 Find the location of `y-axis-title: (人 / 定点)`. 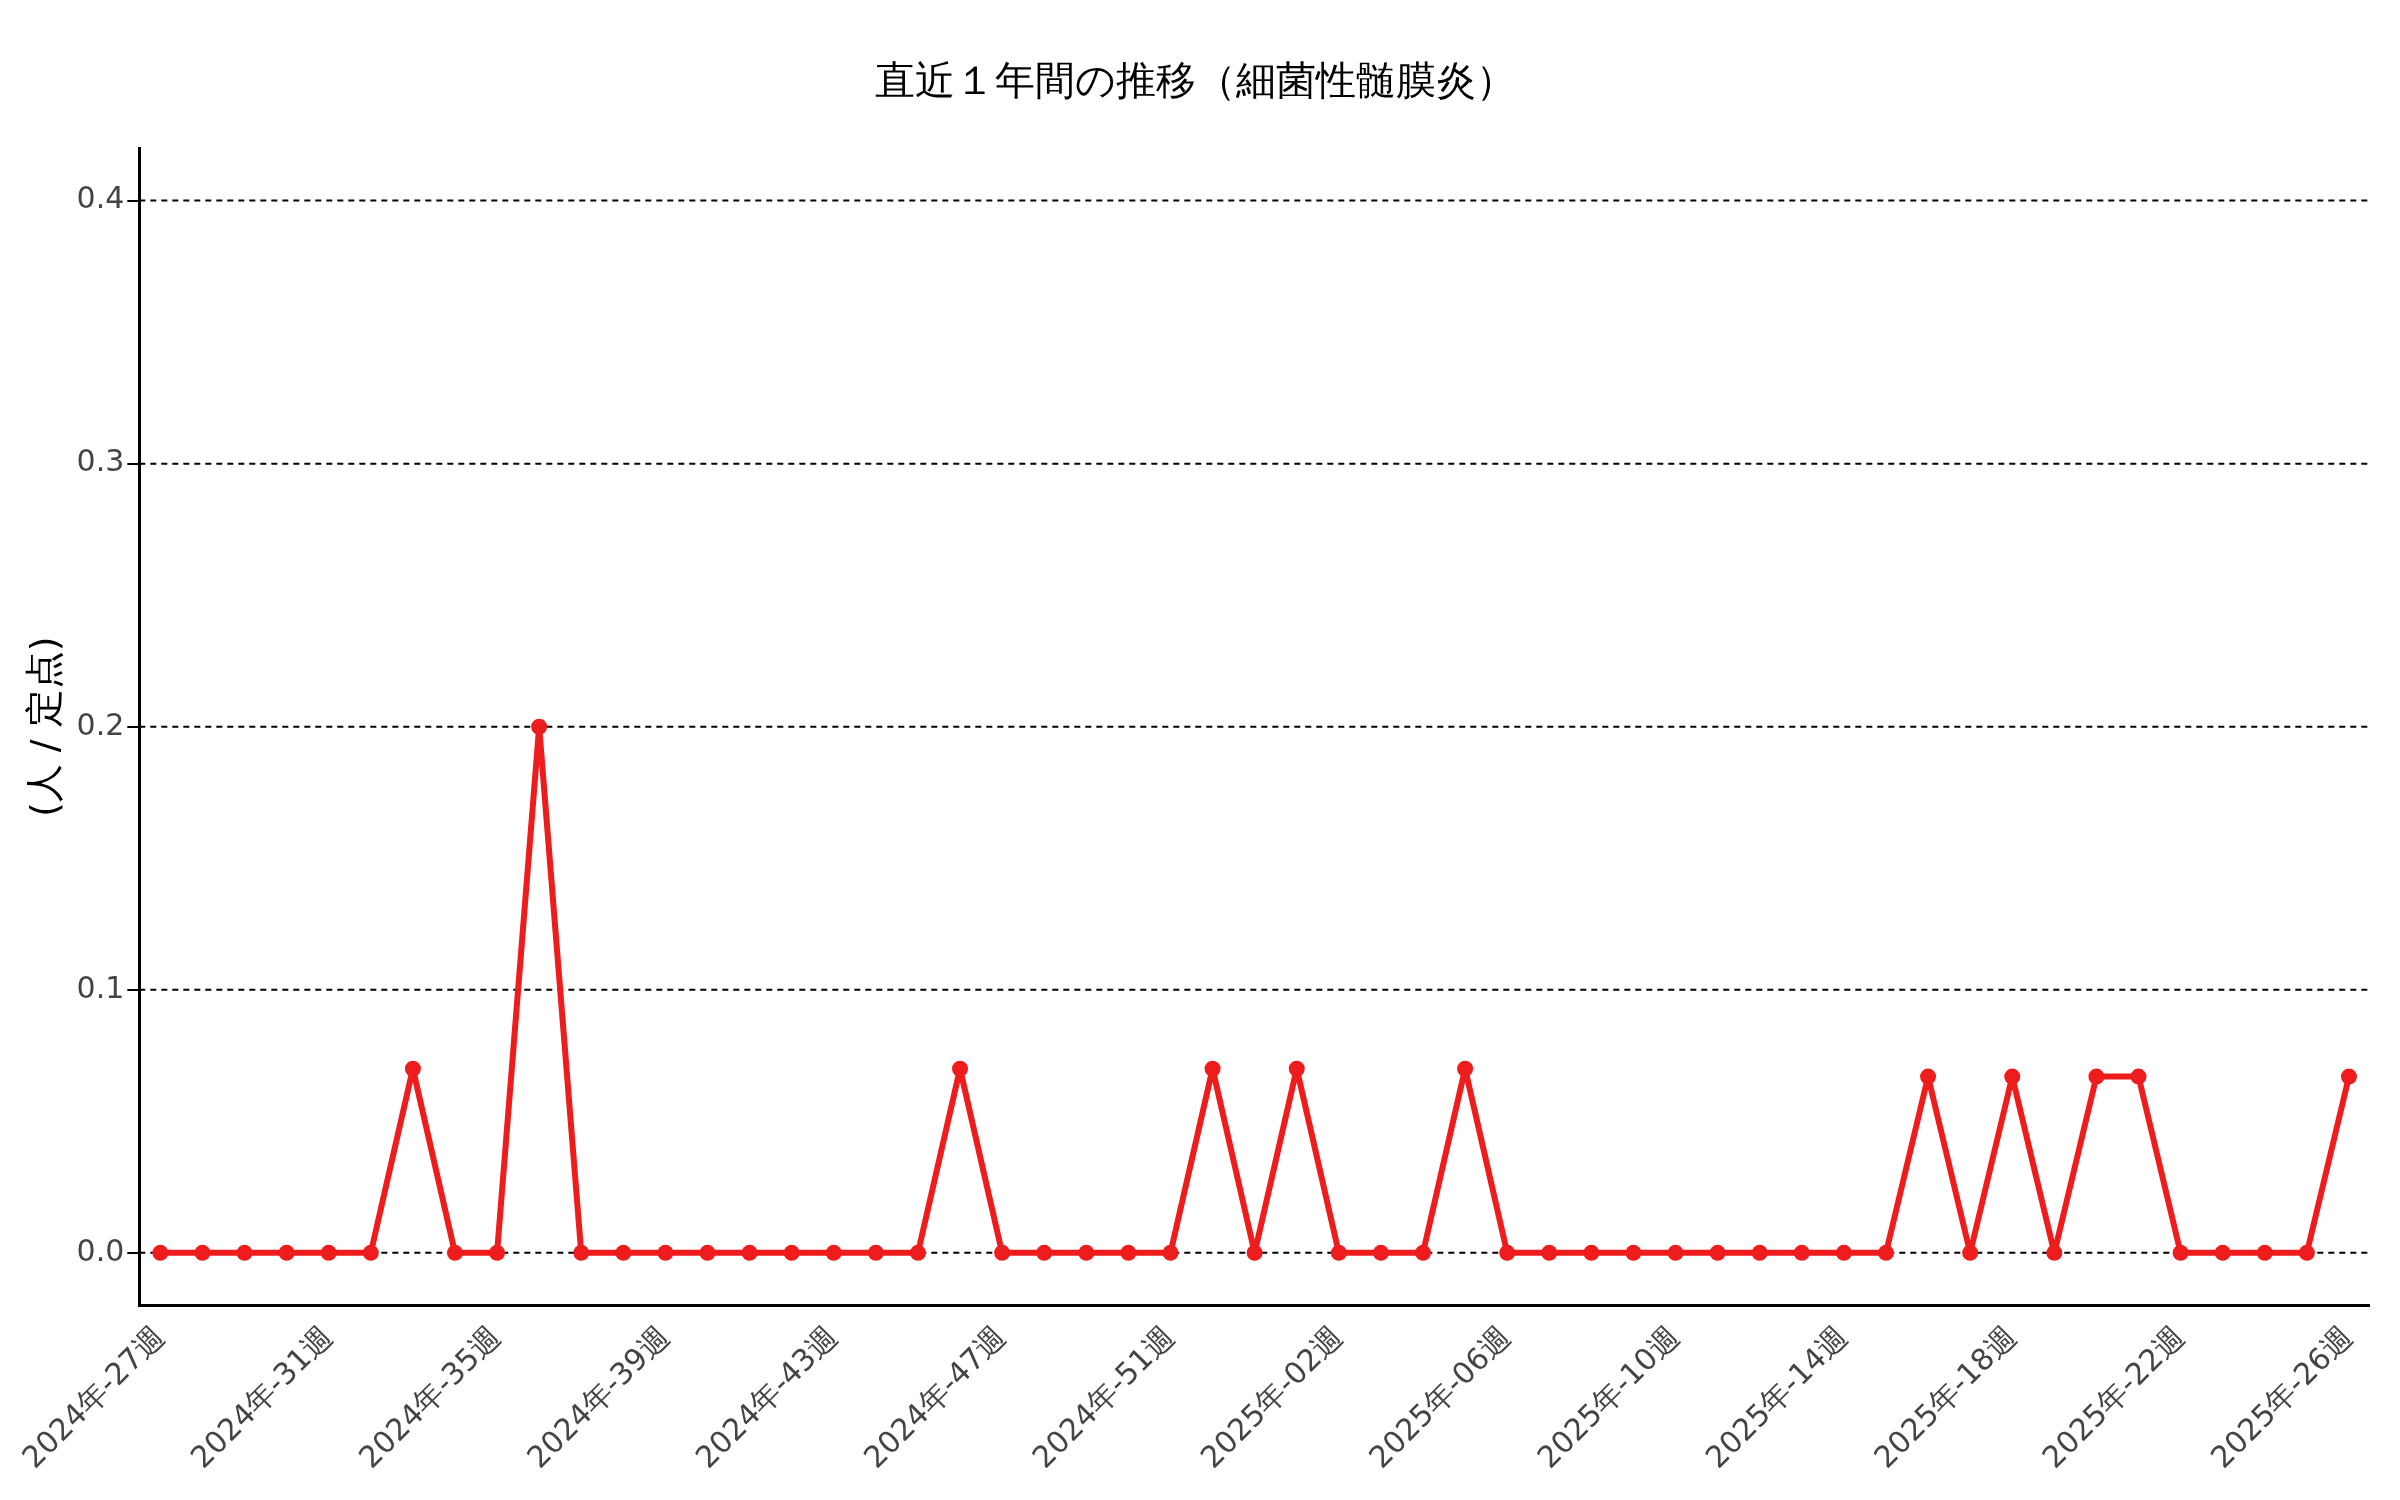

y-axis-title: (人 / 定点) is located at coordinates (43, 727).